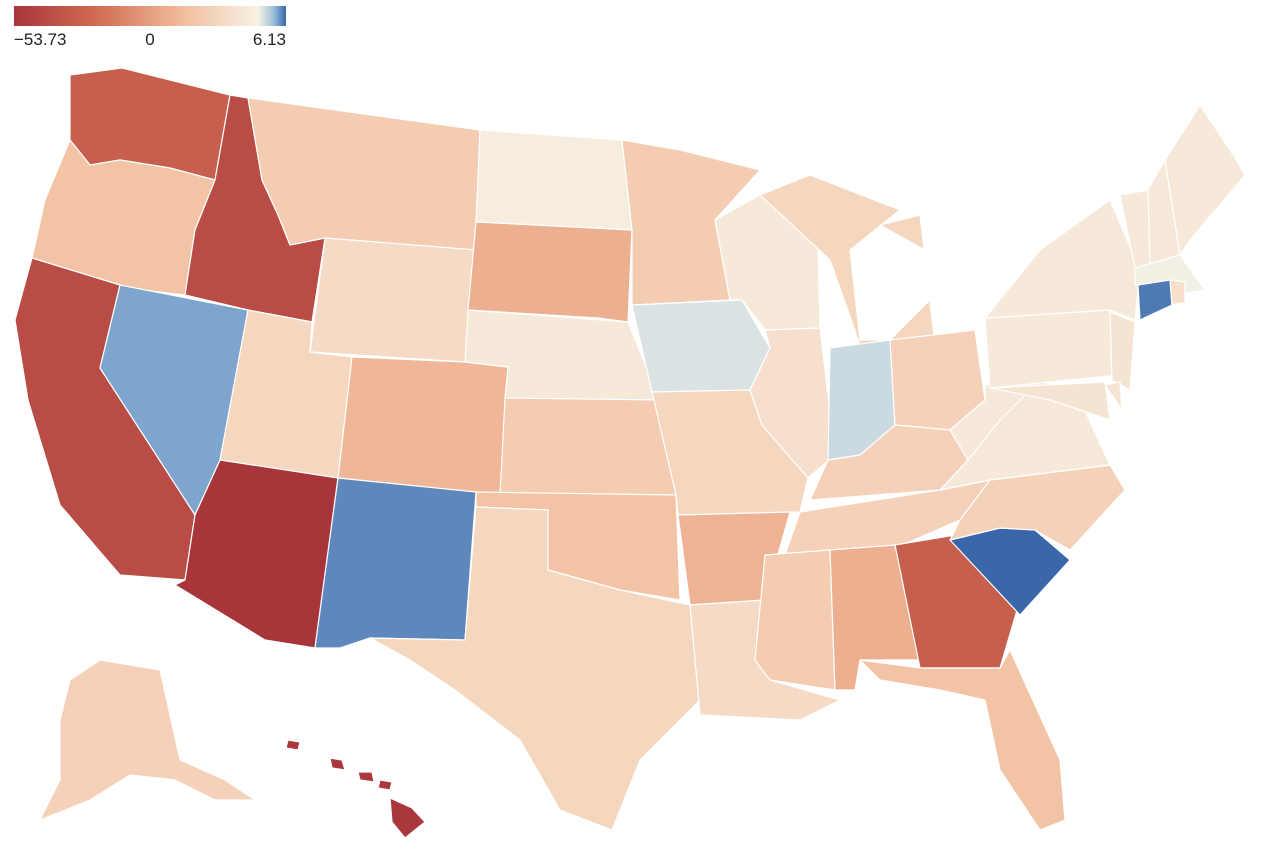 The height and width of the screenshot is (868, 1264). Describe the element at coordinates (795, 620) in the screenshot. I see `state-MS` at that location.